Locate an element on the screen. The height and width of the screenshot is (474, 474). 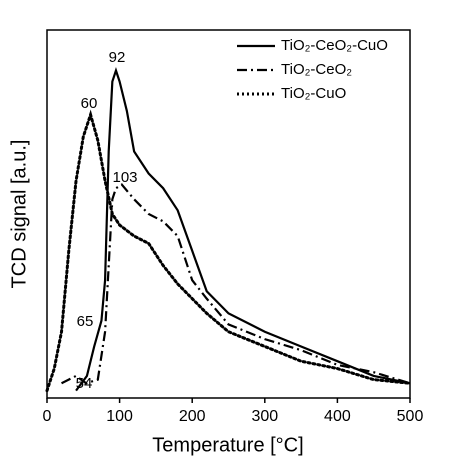
y-axis-label: TCD signal [a.u.] is located at coordinates (19, 214).